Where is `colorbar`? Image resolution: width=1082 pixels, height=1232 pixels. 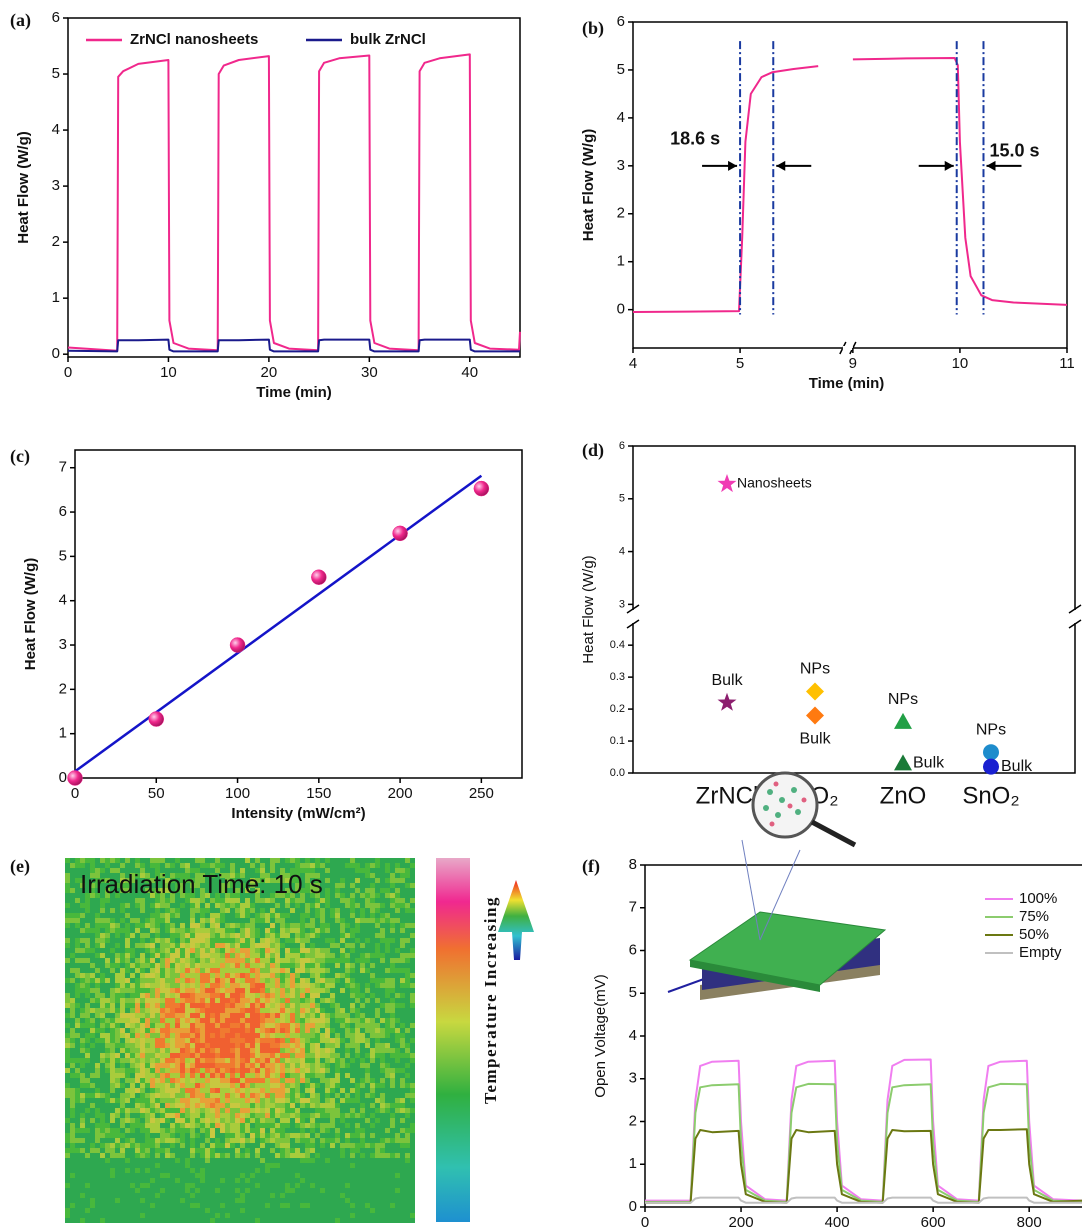
colorbar is located at coordinates (453, 1040).